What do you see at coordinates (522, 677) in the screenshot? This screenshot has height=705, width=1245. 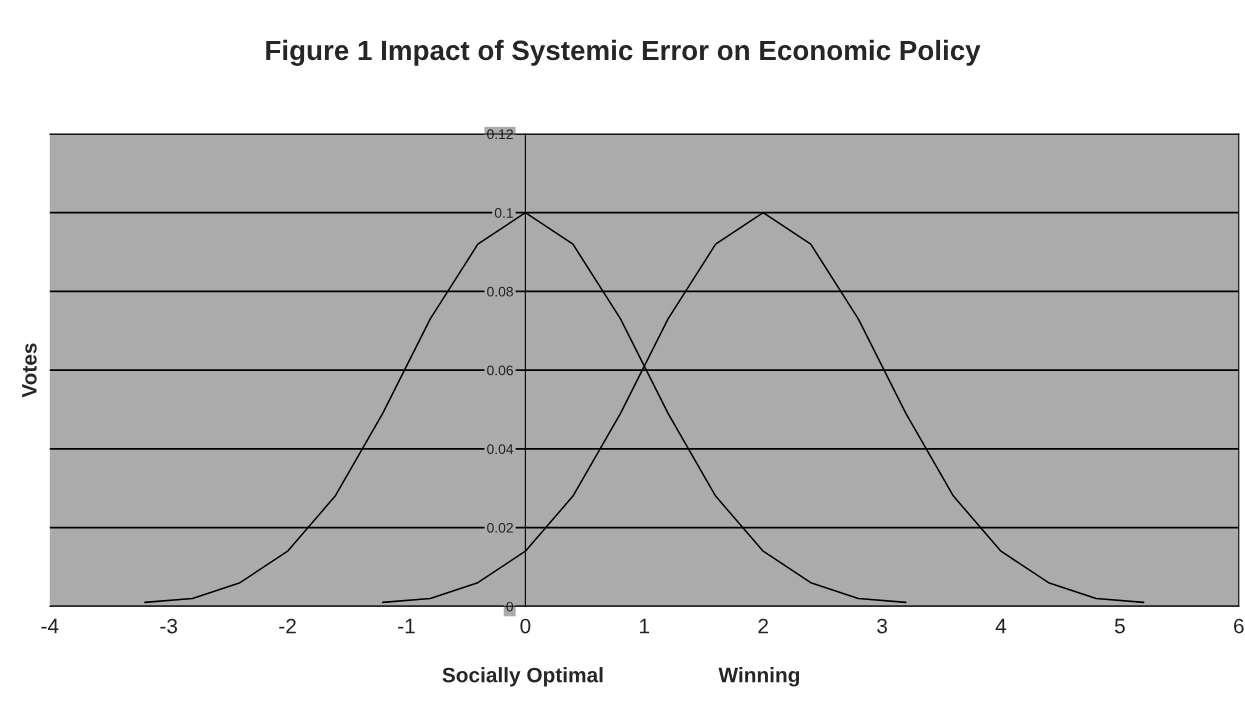 I see `text: Socially Optimal` at bounding box center [522, 677].